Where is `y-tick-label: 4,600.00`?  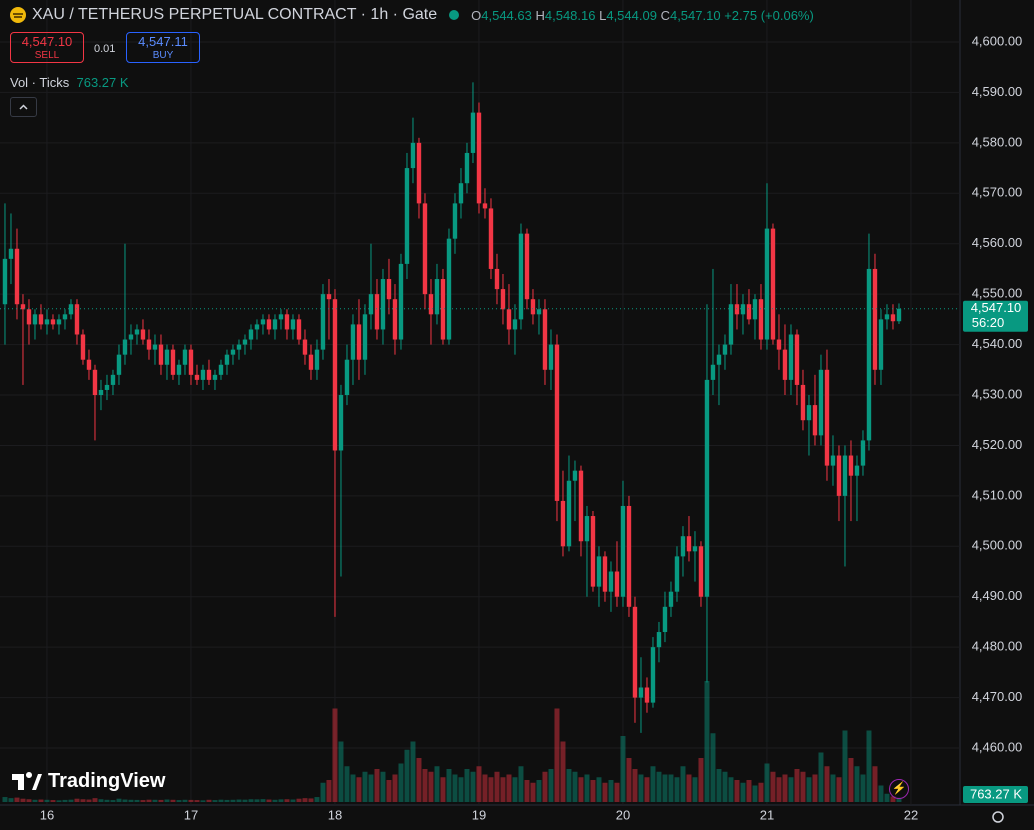
y-tick-label: 4,600.00 is located at coordinates (997, 40).